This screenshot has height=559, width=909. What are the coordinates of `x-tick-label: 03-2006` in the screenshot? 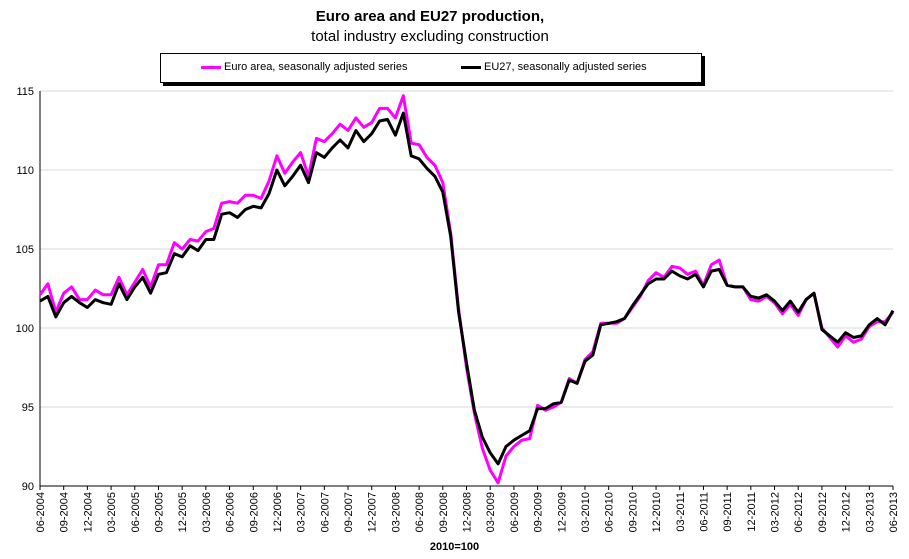 It's located at (207, 512).